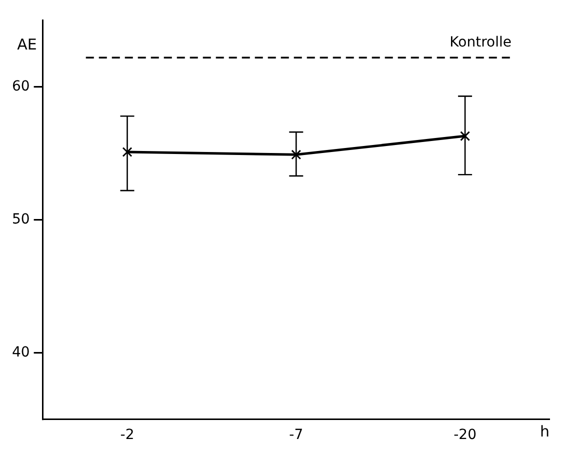 This screenshot has height=460, width=565. Describe the element at coordinates (27, 44) in the screenshot. I see `y-axis-title: AE` at that location.